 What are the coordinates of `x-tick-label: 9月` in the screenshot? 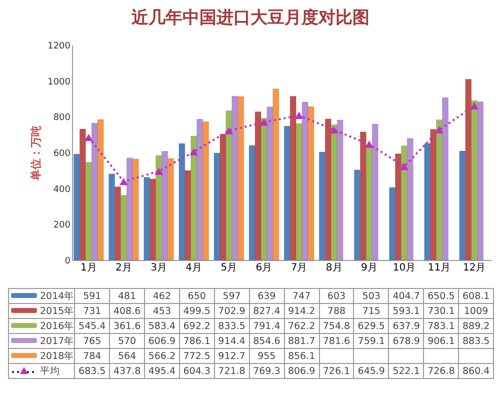 It's located at (369, 268).